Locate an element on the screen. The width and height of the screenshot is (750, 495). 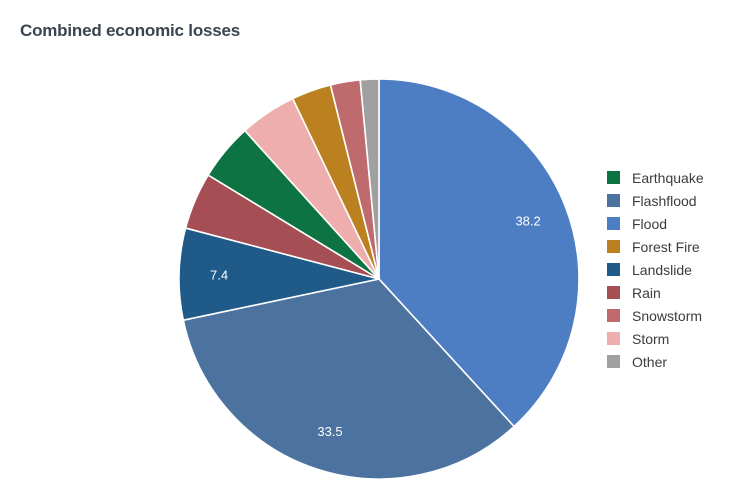
legend-item-earthquake: Earthquake is located at coordinates (655, 177).